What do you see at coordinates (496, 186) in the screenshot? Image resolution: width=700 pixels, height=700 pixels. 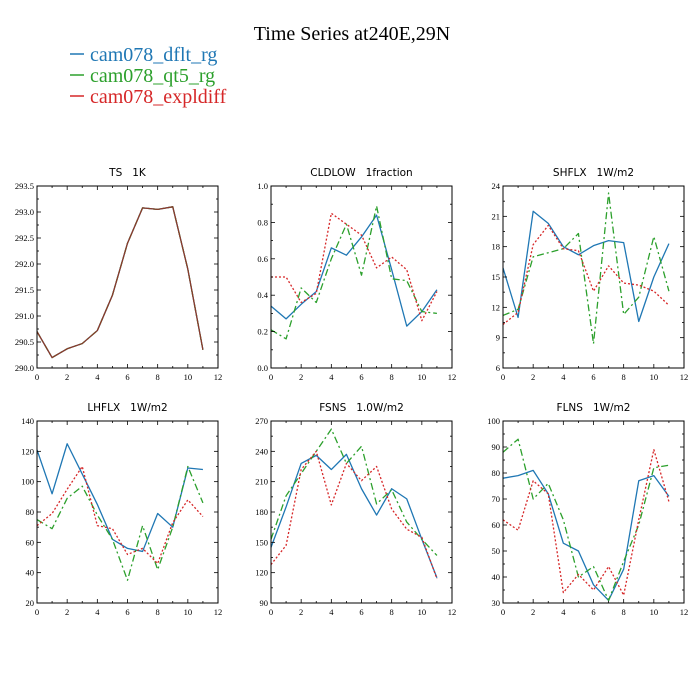 I see `y-tick-label: 24` at bounding box center [496, 186].